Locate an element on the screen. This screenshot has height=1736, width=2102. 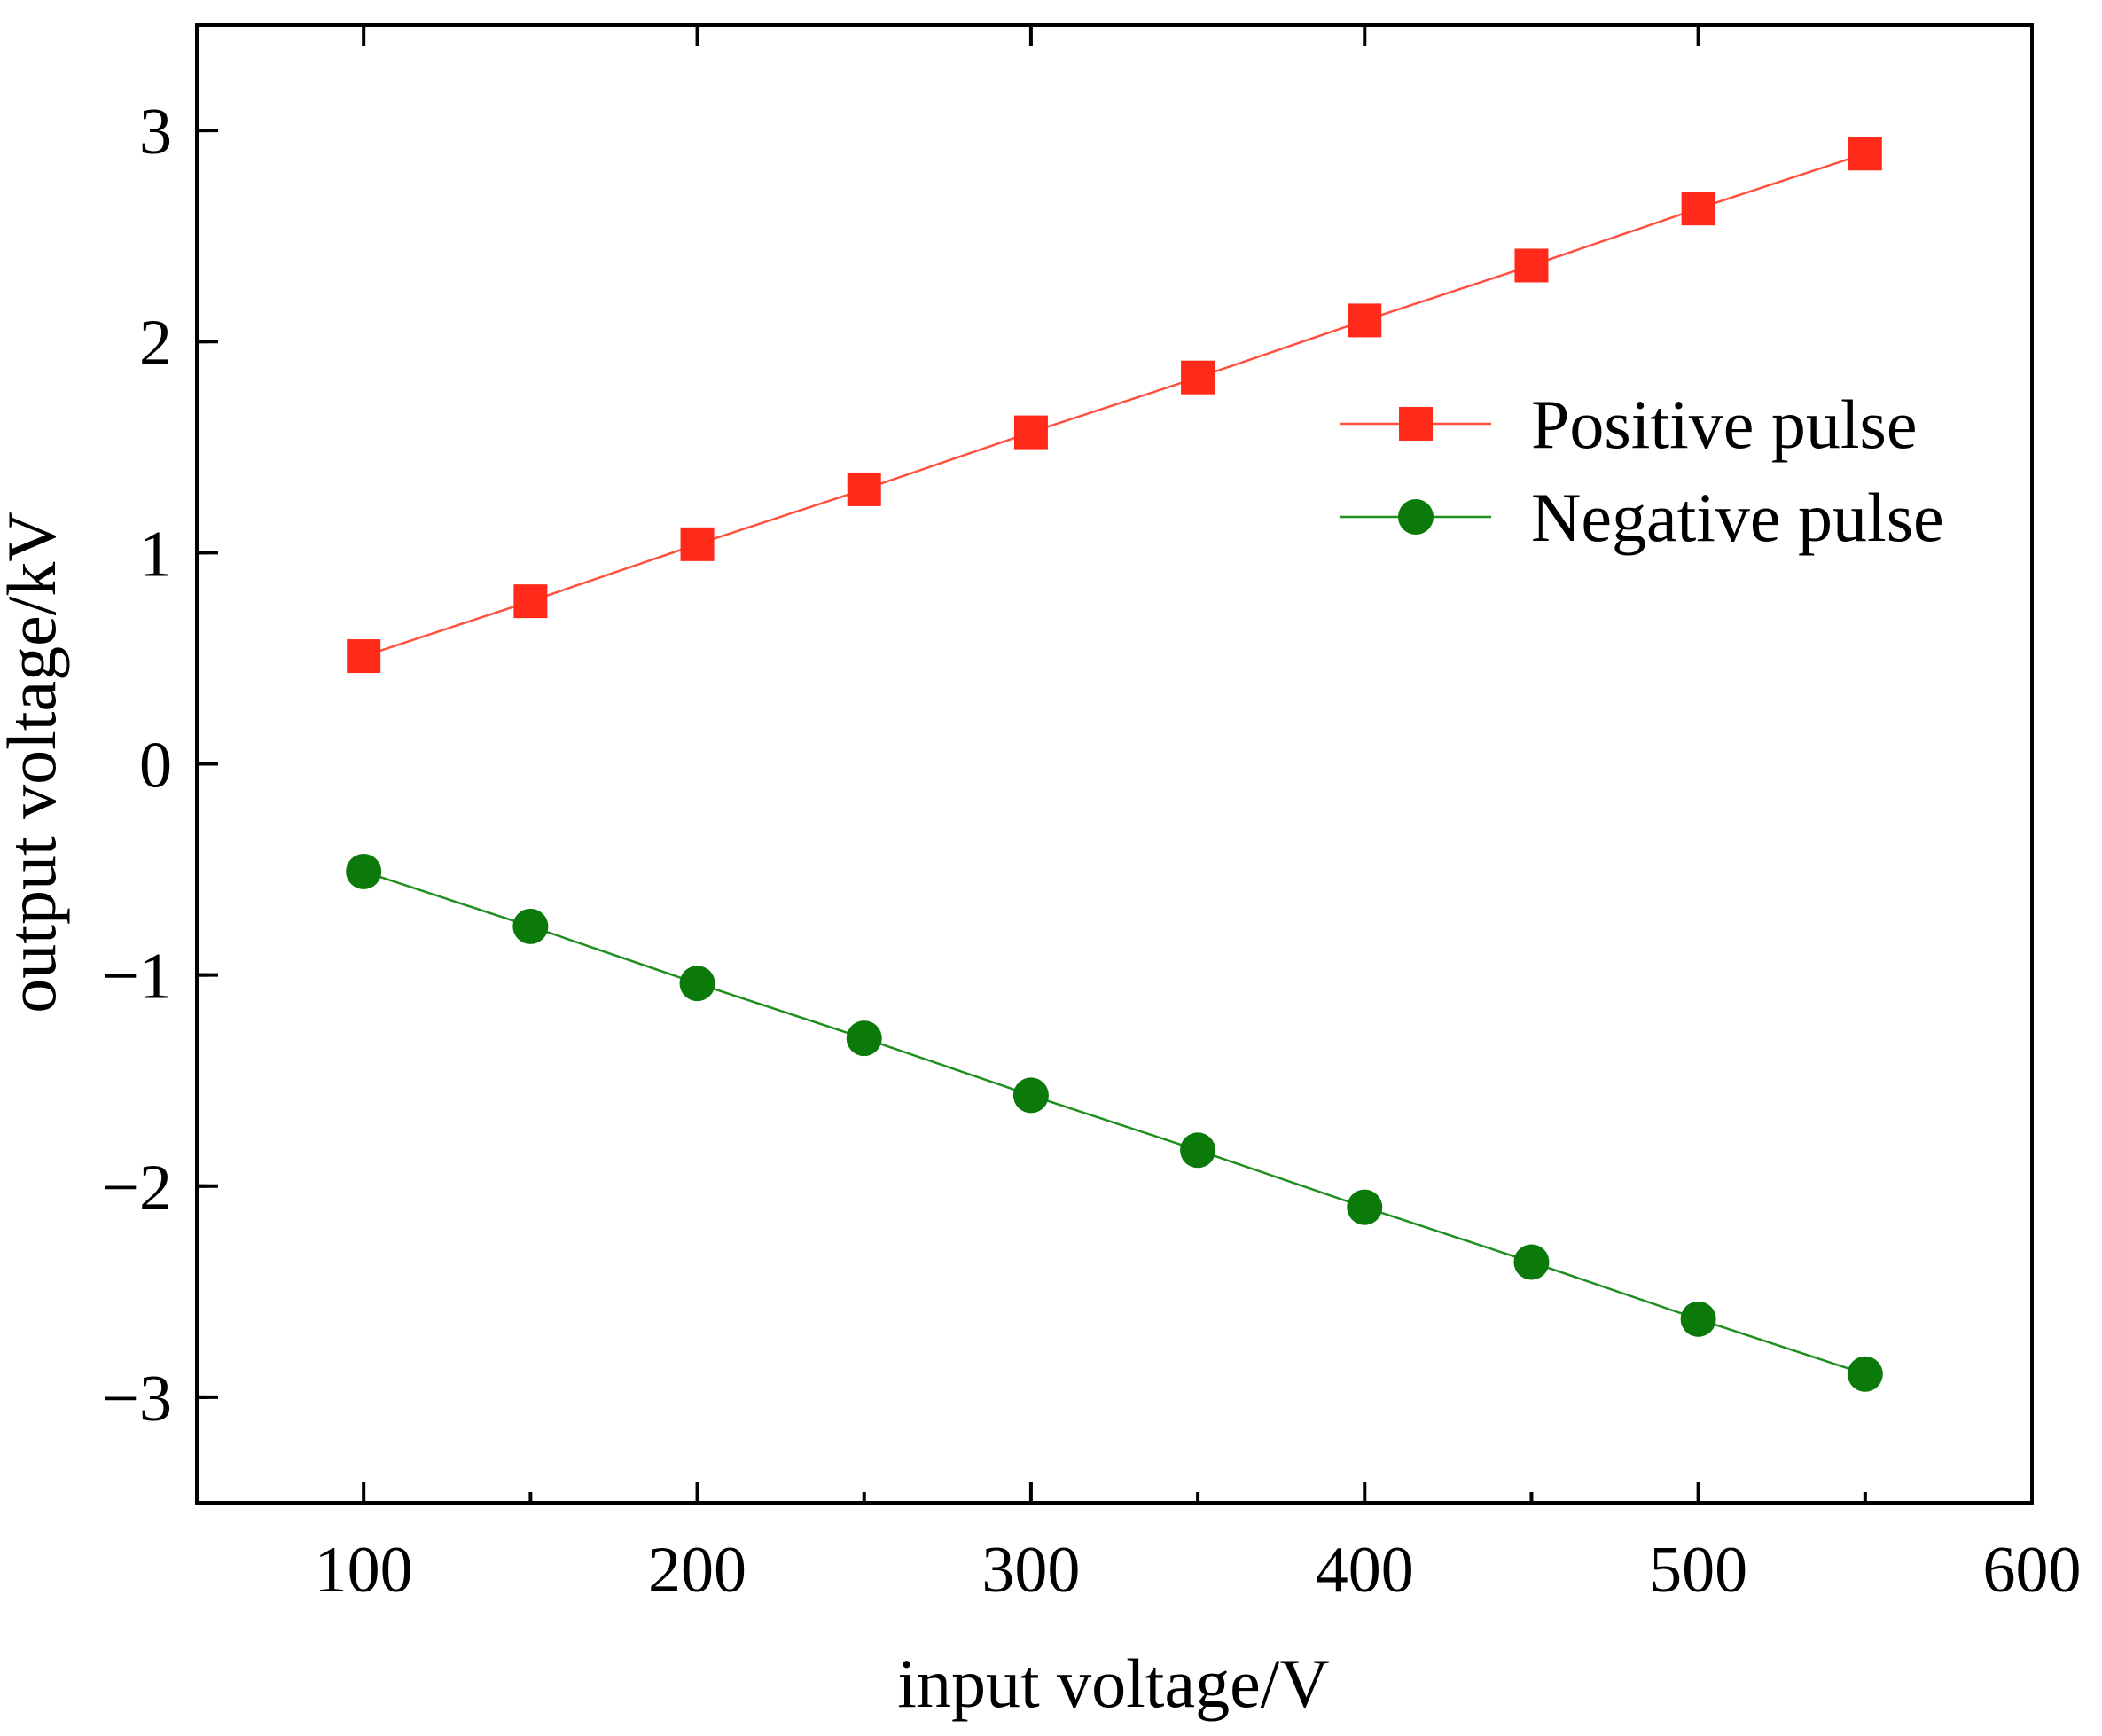
y-tick-label: 3 is located at coordinates (155, 132).